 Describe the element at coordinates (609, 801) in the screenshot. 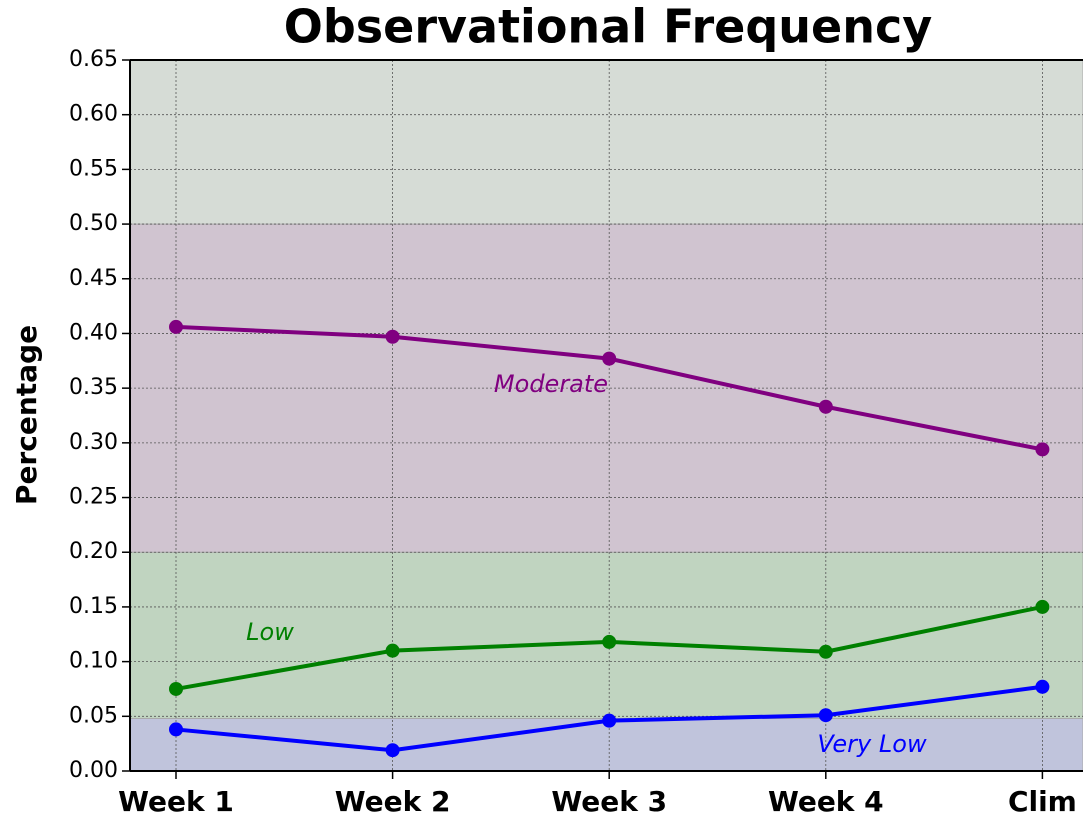

I see `x-tick-label: Week 3` at that location.